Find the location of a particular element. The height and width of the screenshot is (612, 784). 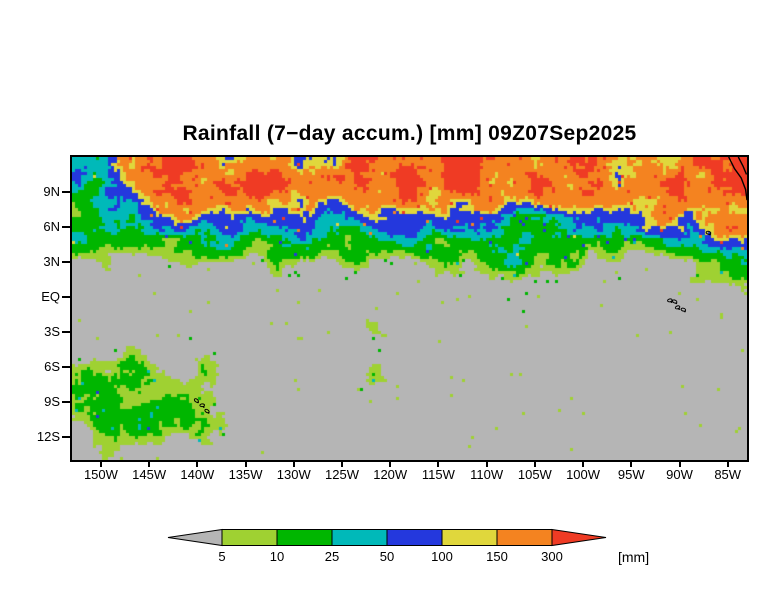

y-tick-label: 6N is located at coordinates (51, 226).